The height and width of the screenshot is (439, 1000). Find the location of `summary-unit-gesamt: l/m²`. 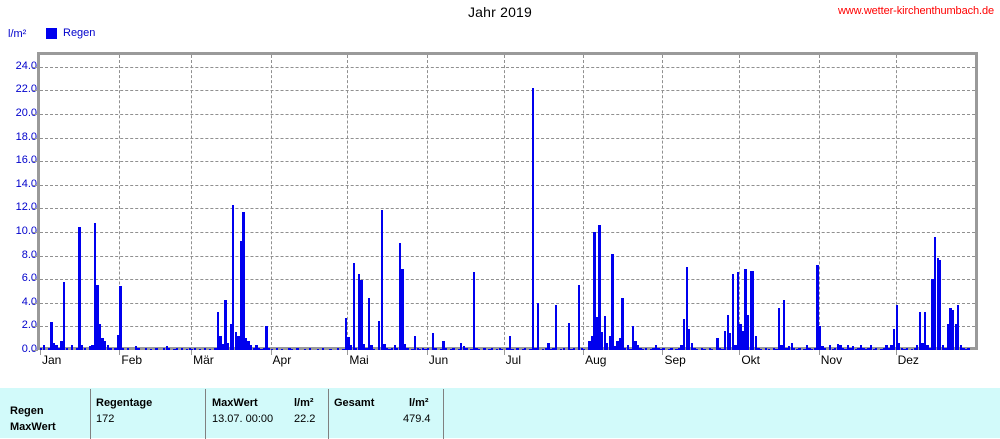

summary-unit-gesamt: l/m² is located at coordinates (419, 403).